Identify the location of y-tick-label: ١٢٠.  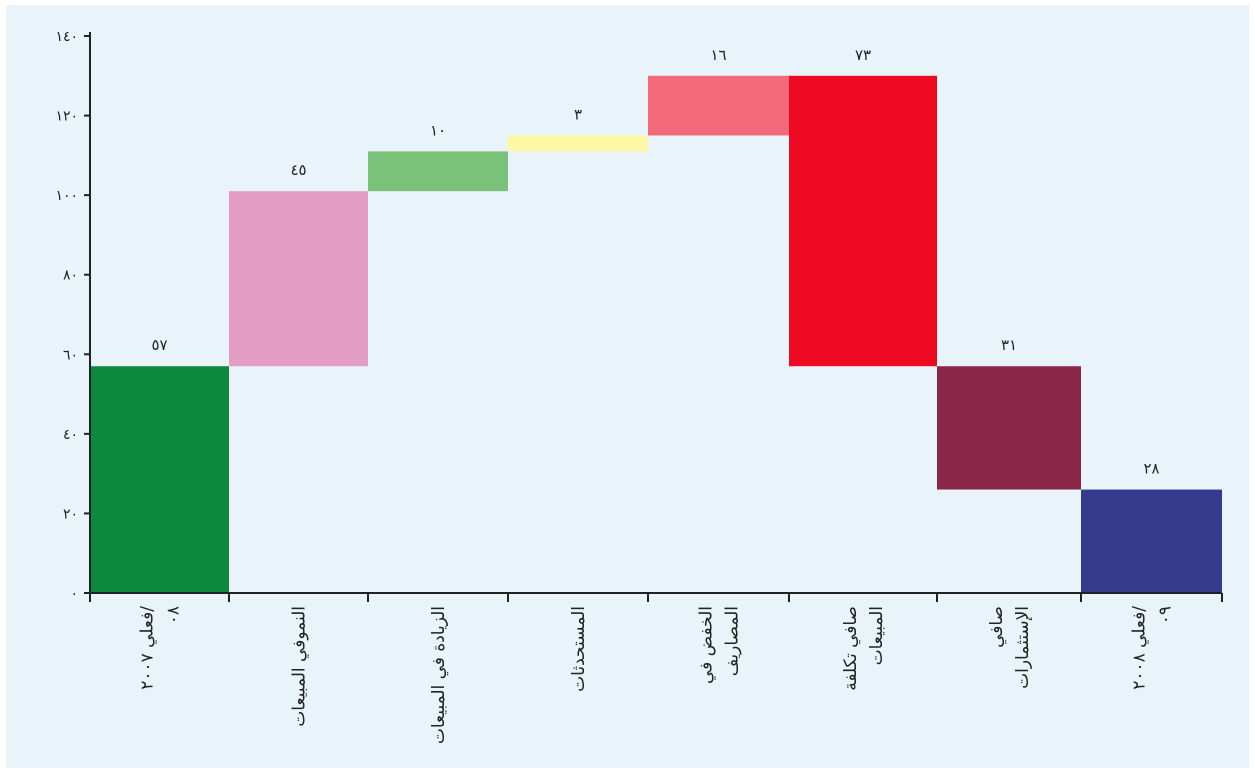
(66, 117).